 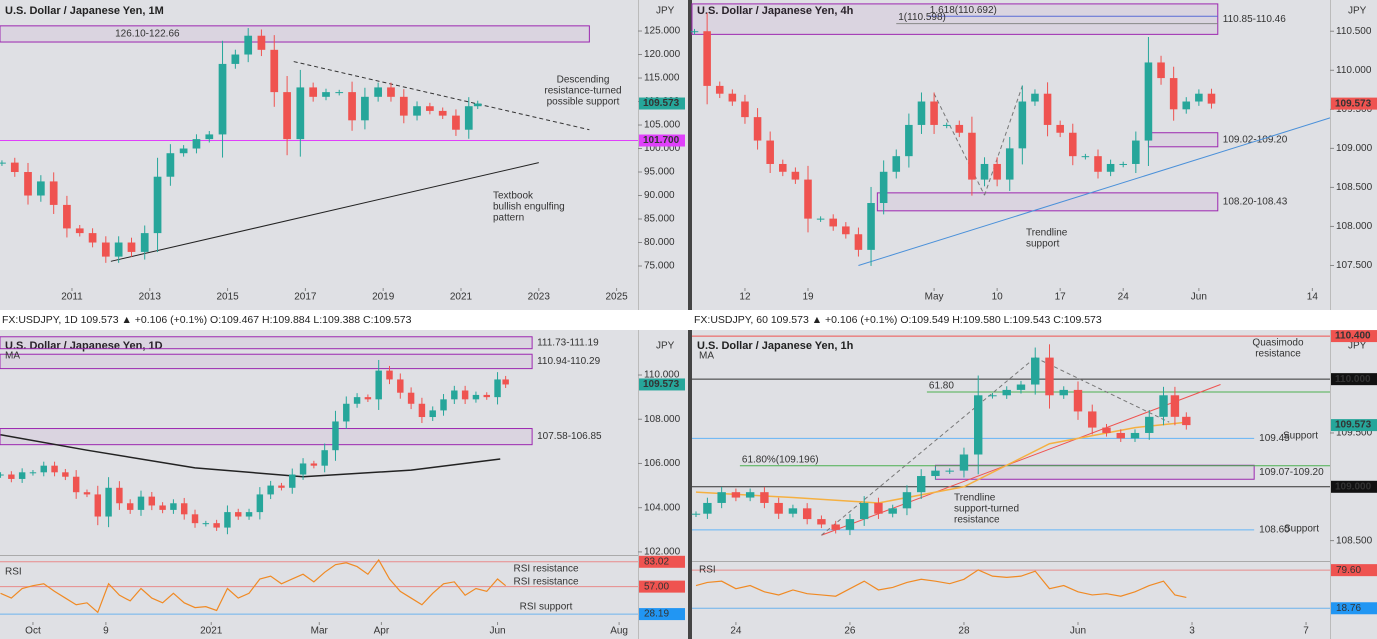 What do you see at coordinates (305, 297) in the screenshot?
I see `x-tick-label: 2017` at bounding box center [305, 297].